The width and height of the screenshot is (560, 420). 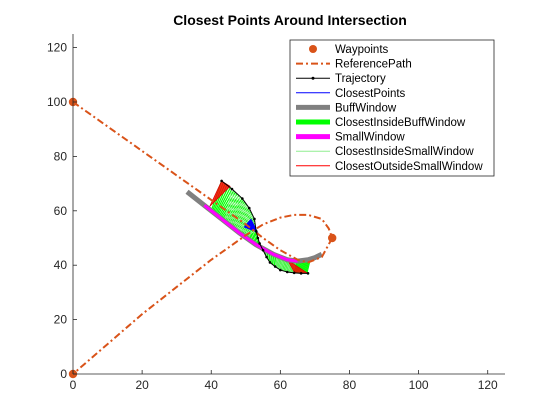 What do you see at coordinates (61, 156) in the screenshot?
I see `y-tick-label: 80` at bounding box center [61, 156].